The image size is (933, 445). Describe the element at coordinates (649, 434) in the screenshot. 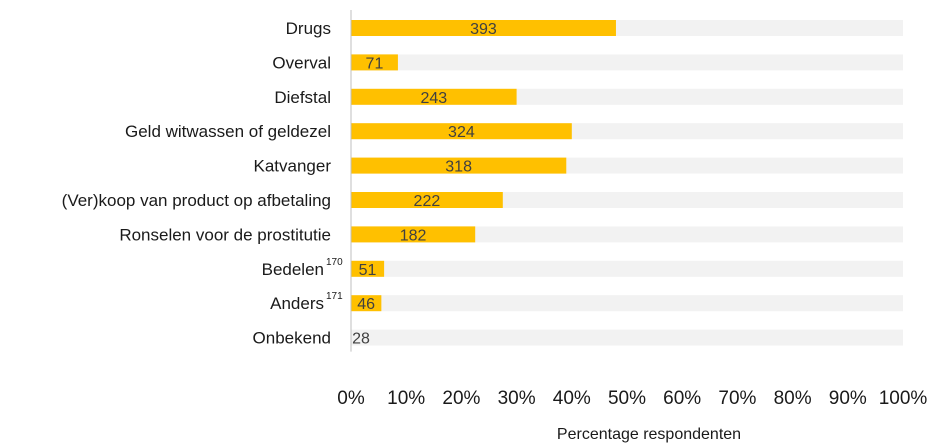

I see `x-axis-title: Percentage respondenten` at that location.